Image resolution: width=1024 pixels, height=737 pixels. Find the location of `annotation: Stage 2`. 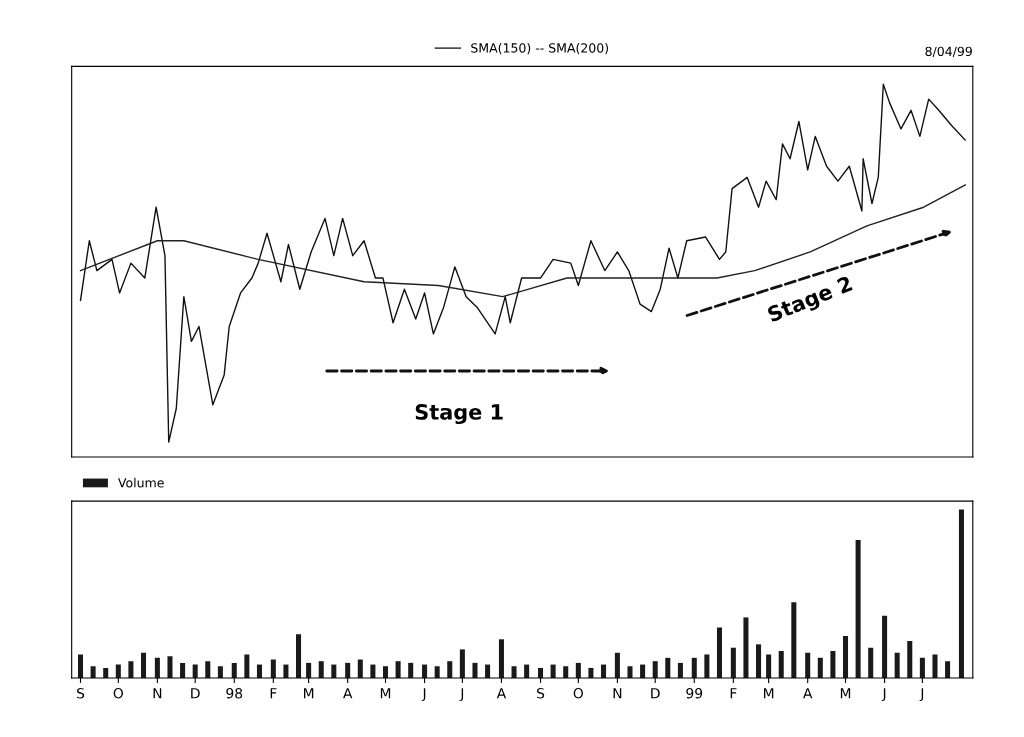

annotation: Stage 2 is located at coordinates (810, 301).